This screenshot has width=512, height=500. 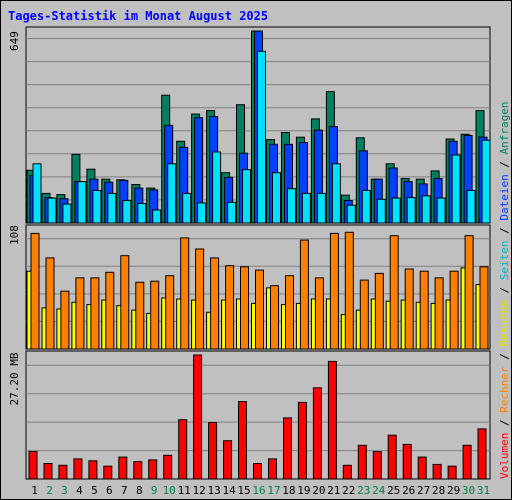 What do you see at coordinates (213, 490) in the screenshot?
I see `x-tick-label-day-13: 13` at bounding box center [213, 490].